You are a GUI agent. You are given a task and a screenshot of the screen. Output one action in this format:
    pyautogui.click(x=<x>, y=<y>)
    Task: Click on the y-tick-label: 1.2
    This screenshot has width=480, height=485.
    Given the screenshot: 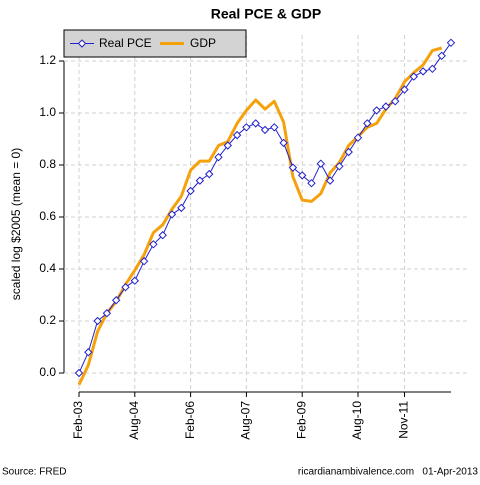 What is the action you would take?
    pyautogui.click(x=47, y=60)
    